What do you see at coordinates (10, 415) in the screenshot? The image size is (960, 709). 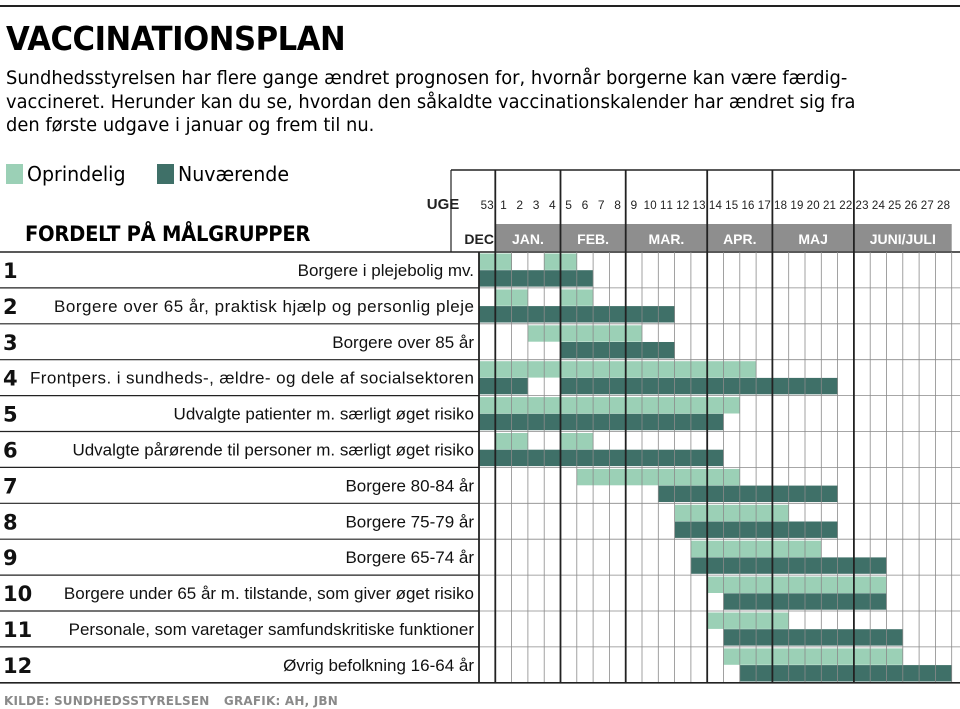 I see `group-number: 5` at bounding box center [10, 415].